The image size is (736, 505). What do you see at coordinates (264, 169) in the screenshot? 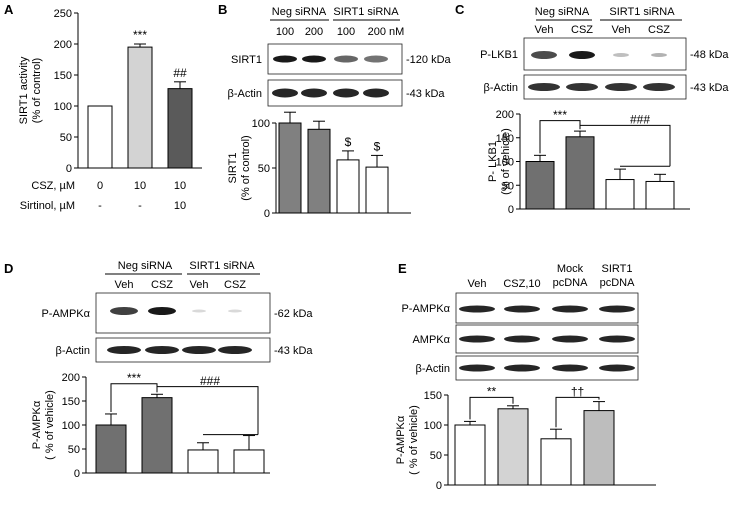
I see `panel-b-y-tick-label: 50` at bounding box center [264, 169].